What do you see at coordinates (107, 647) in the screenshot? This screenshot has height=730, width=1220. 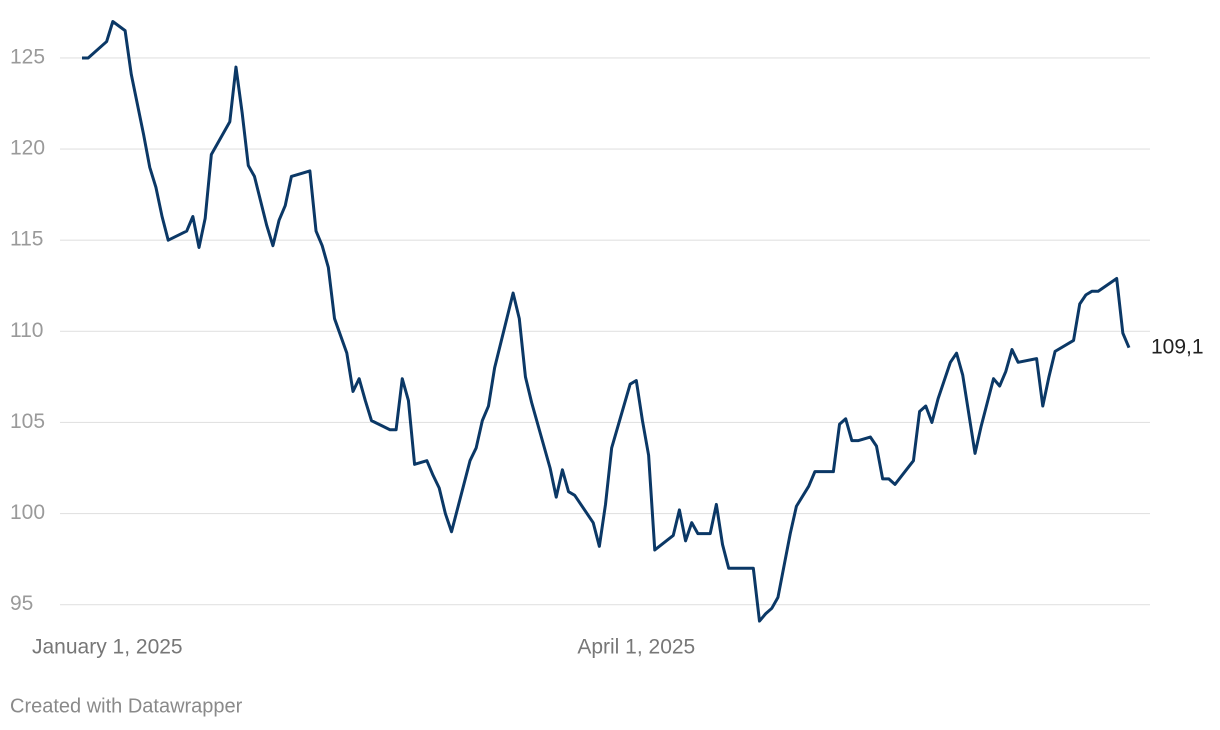 I see `x-tick-label: January 1, 2025` at bounding box center [107, 647].